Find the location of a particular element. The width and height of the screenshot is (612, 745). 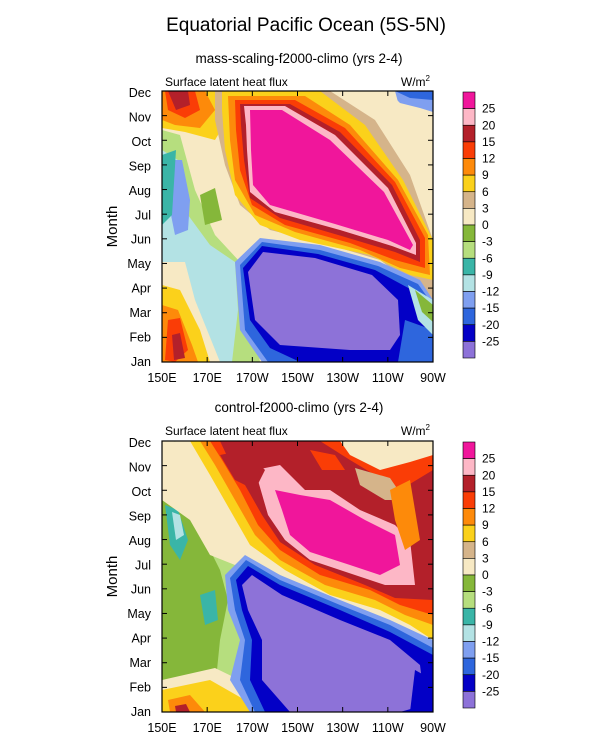

panel-1-units-label: W/m2 is located at coordinates (416, 81).